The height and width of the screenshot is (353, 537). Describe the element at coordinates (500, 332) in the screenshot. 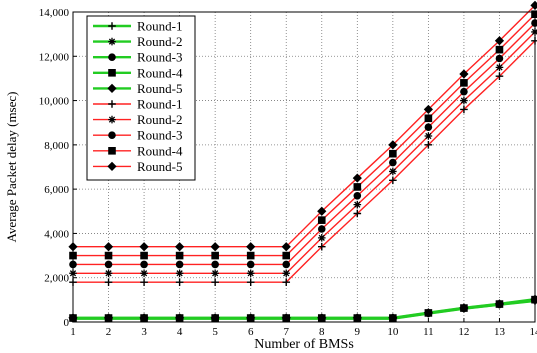

I see `x-tick-label: 13` at that location.